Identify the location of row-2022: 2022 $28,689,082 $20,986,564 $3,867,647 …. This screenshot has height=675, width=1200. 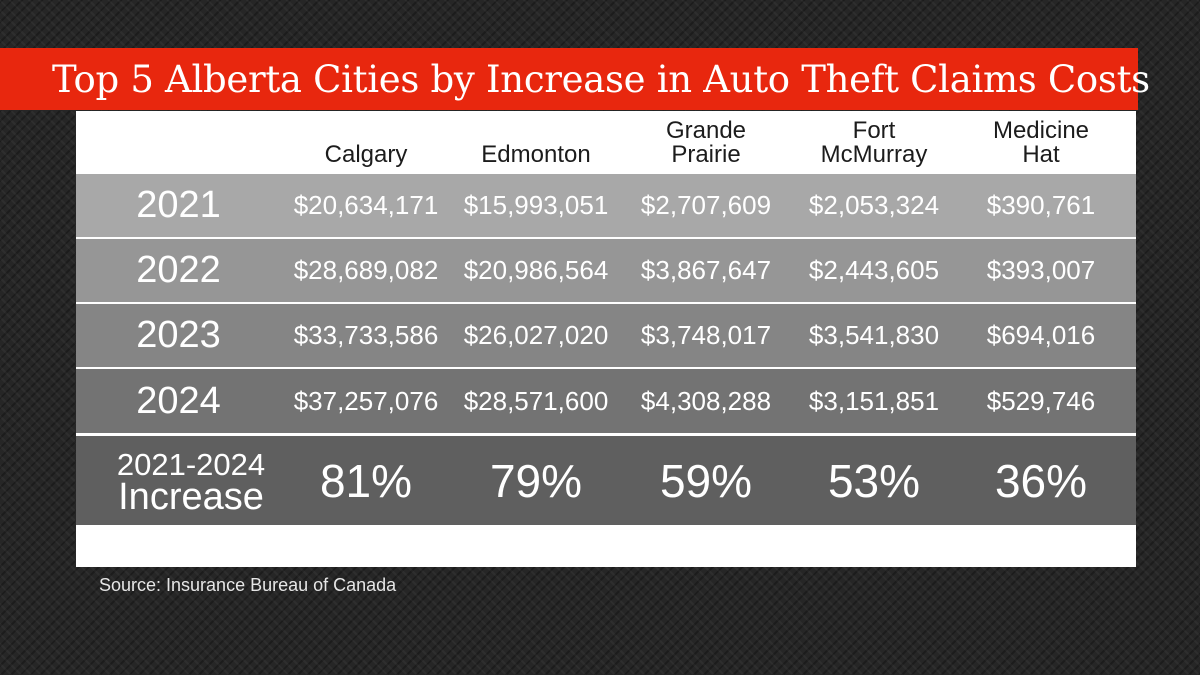
(606, 270).